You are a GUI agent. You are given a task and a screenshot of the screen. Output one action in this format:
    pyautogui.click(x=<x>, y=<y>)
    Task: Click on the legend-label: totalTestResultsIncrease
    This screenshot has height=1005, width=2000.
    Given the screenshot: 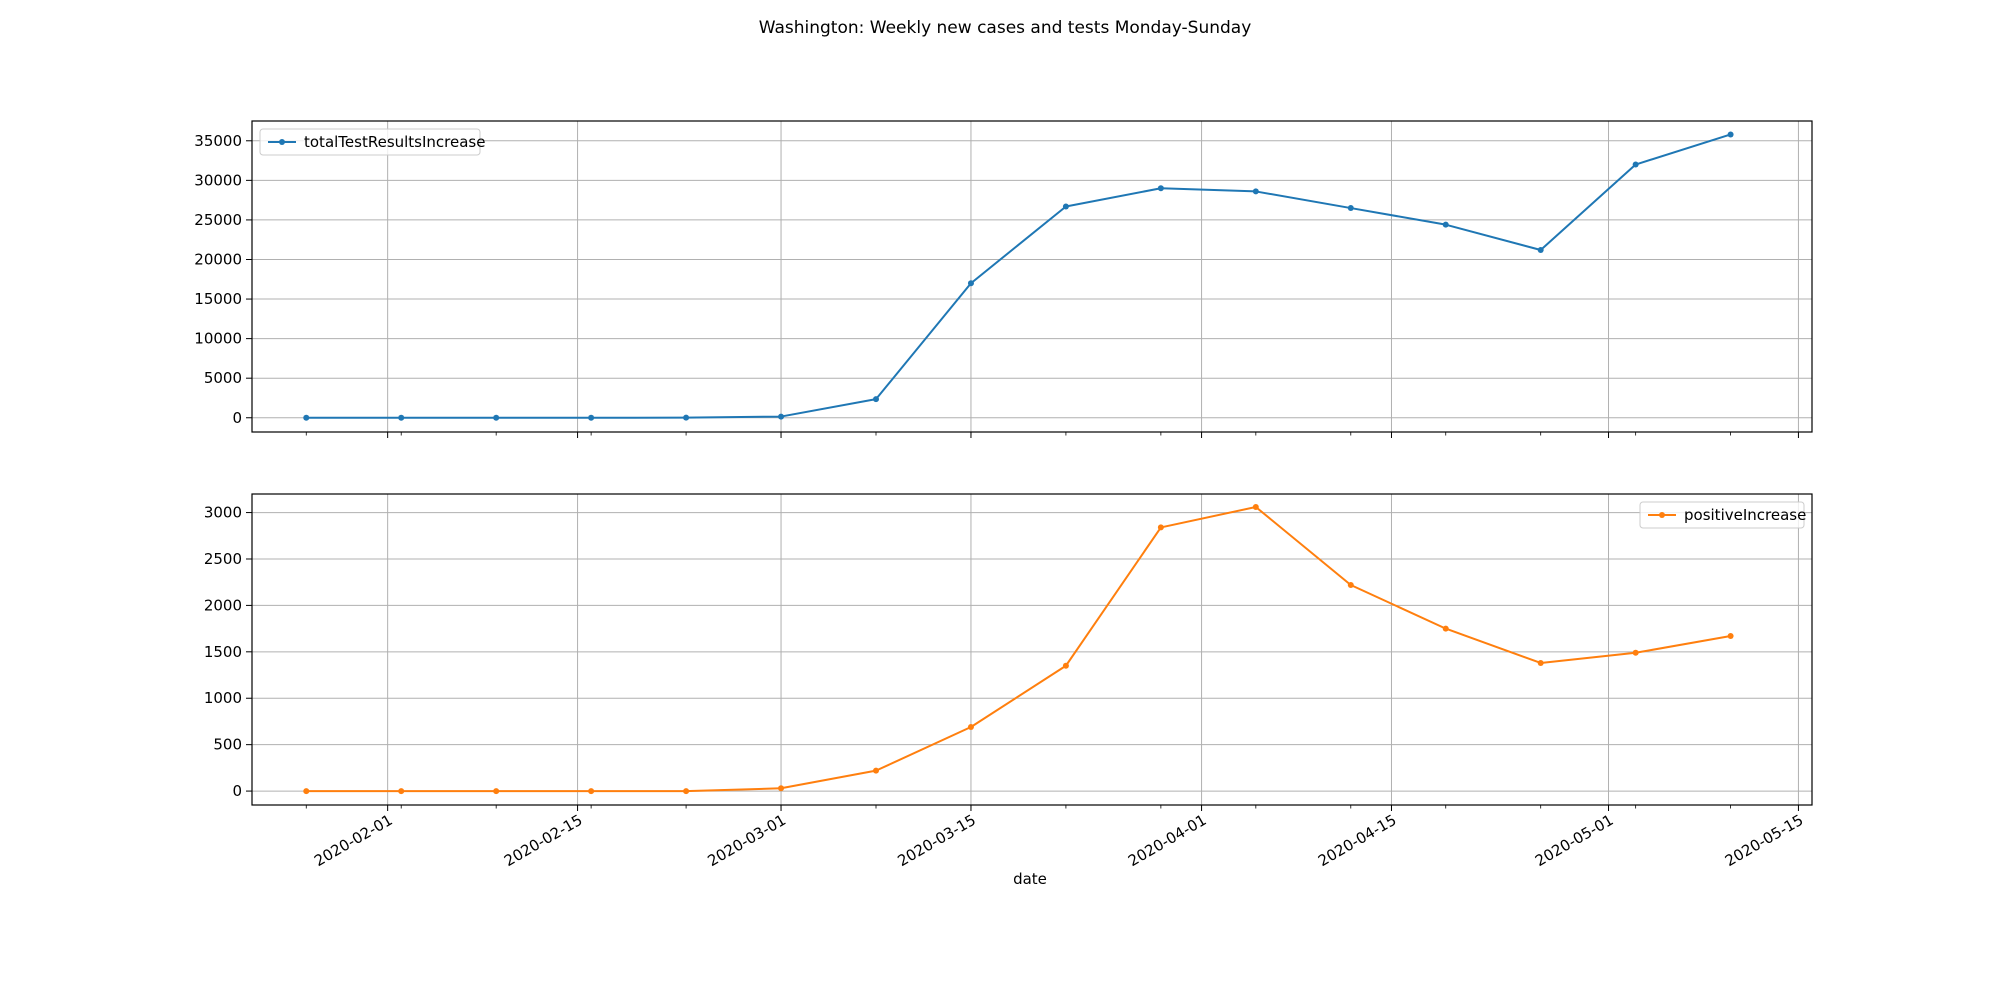 What is the action you would take?
    pyautogui.click(x=394, y=142)
    